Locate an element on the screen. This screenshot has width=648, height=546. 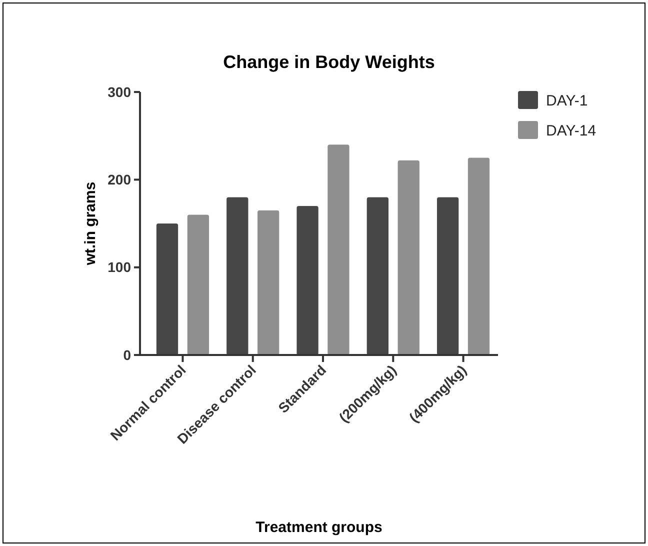
chart-title: Change in Body Weights is located at coordinates (329, 62).